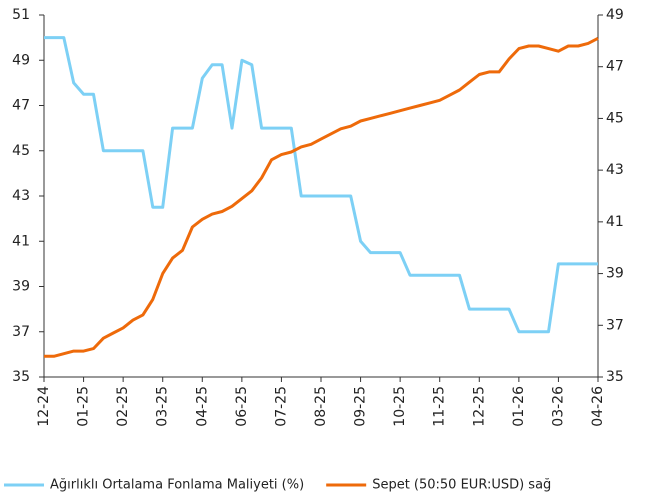 The width and height of the screenshot is (649, 498). Describe the element at coordinates (519, 406) in the screenshot. I see `x-tick-label: 01-26` at that location.